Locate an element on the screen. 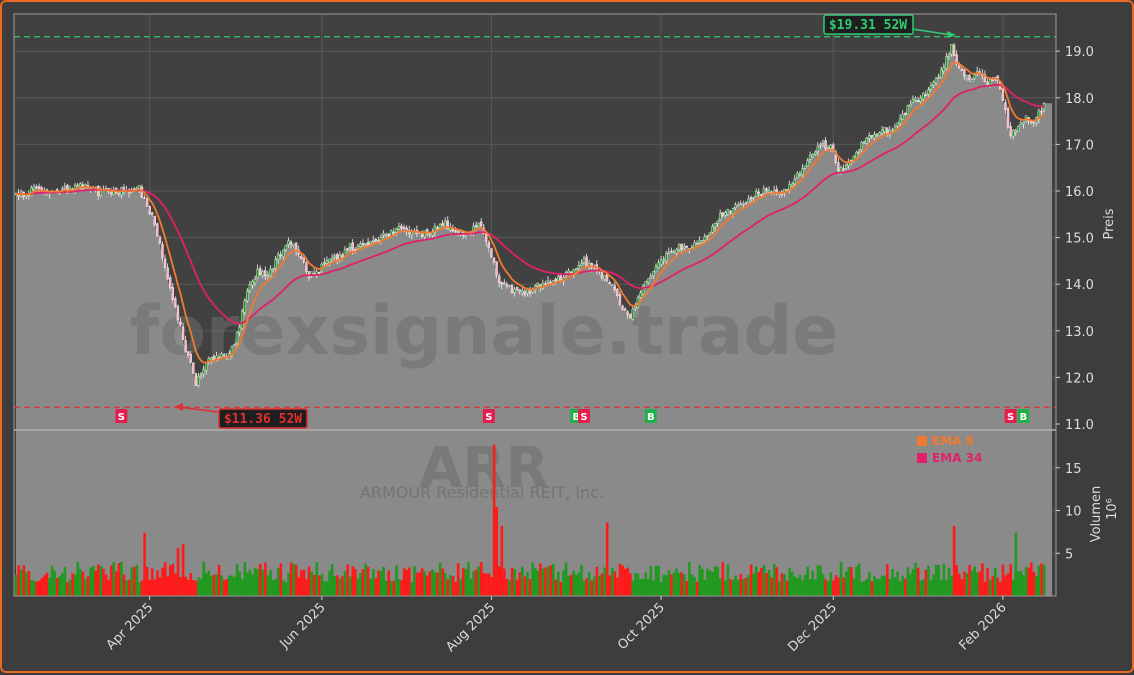  signal-marker is located at coordinates (650, 416).